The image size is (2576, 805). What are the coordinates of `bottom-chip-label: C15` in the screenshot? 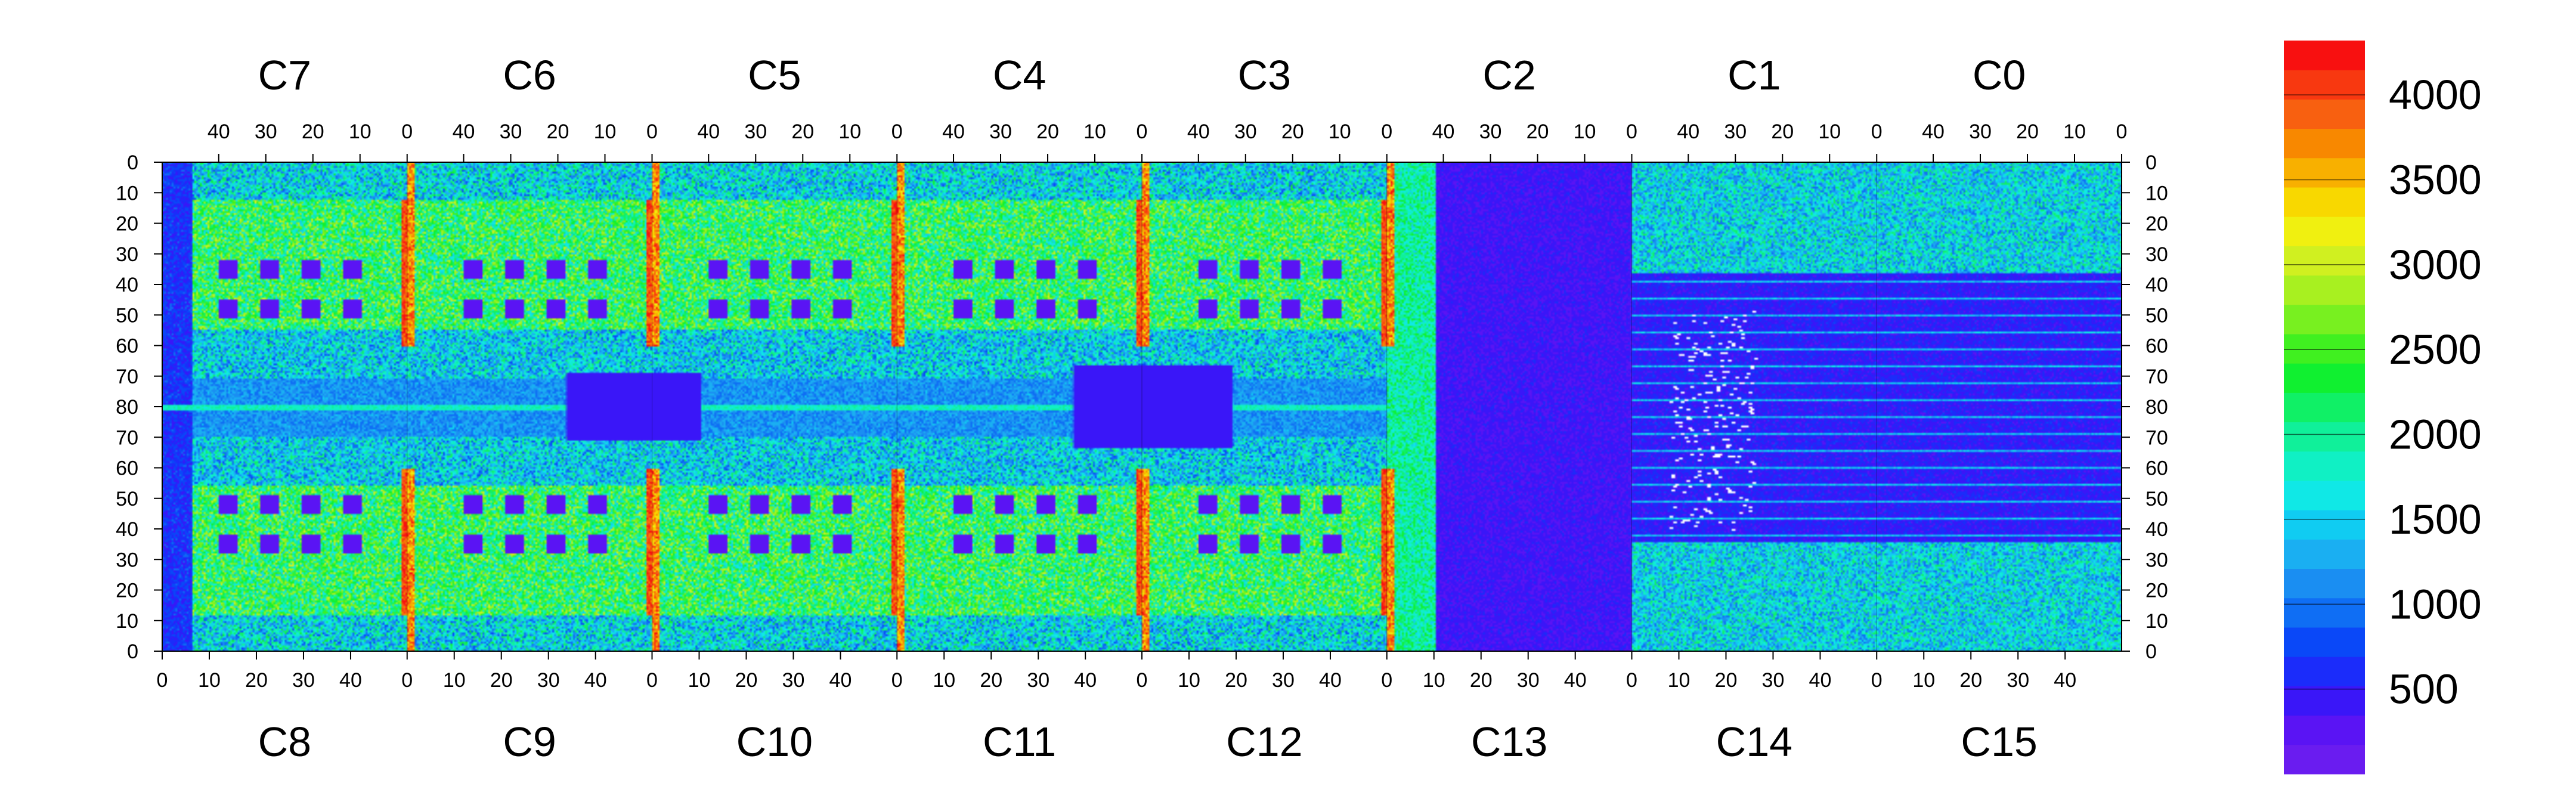 It's located at (1999, 742).